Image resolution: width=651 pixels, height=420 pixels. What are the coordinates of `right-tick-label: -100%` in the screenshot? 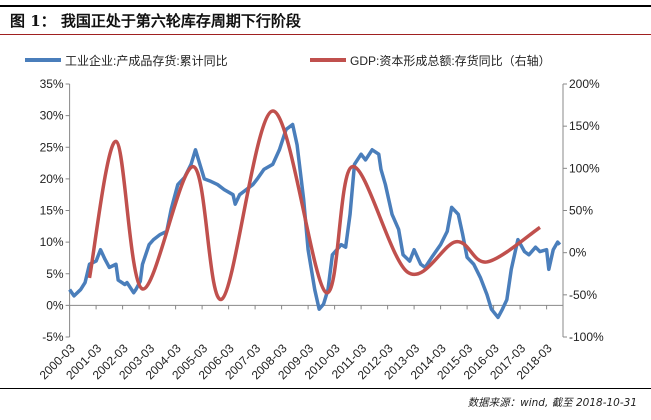 It's located at (586, 337).